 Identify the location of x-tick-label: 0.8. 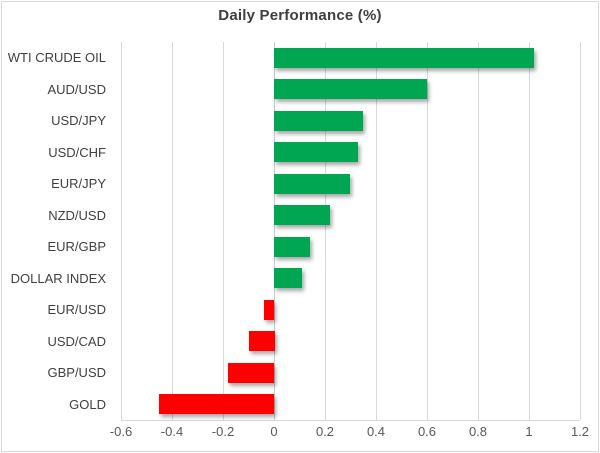
(478, 431).